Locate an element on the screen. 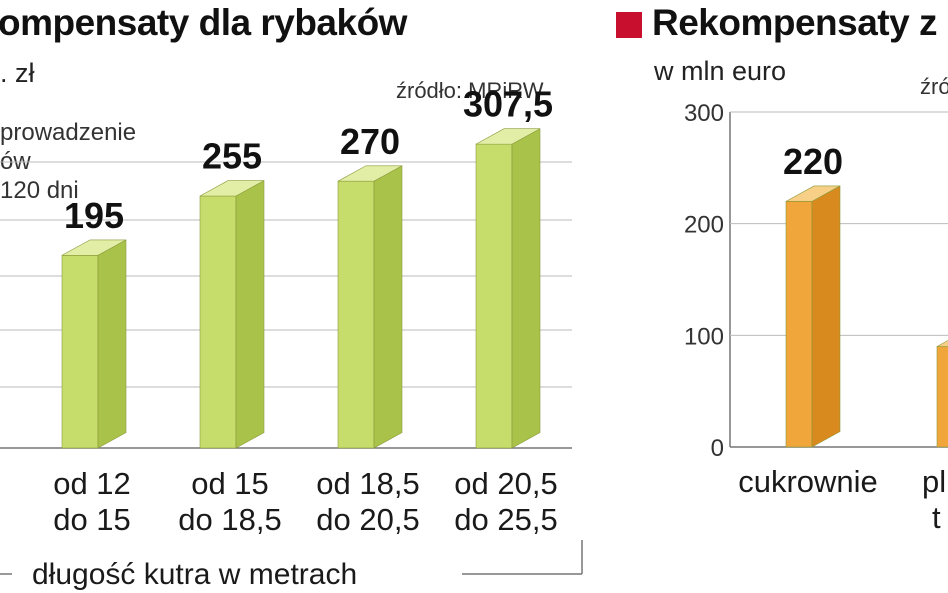 This screenshot has width=948, height=593. right-bar-1-side is located at coordinates (826, 316).